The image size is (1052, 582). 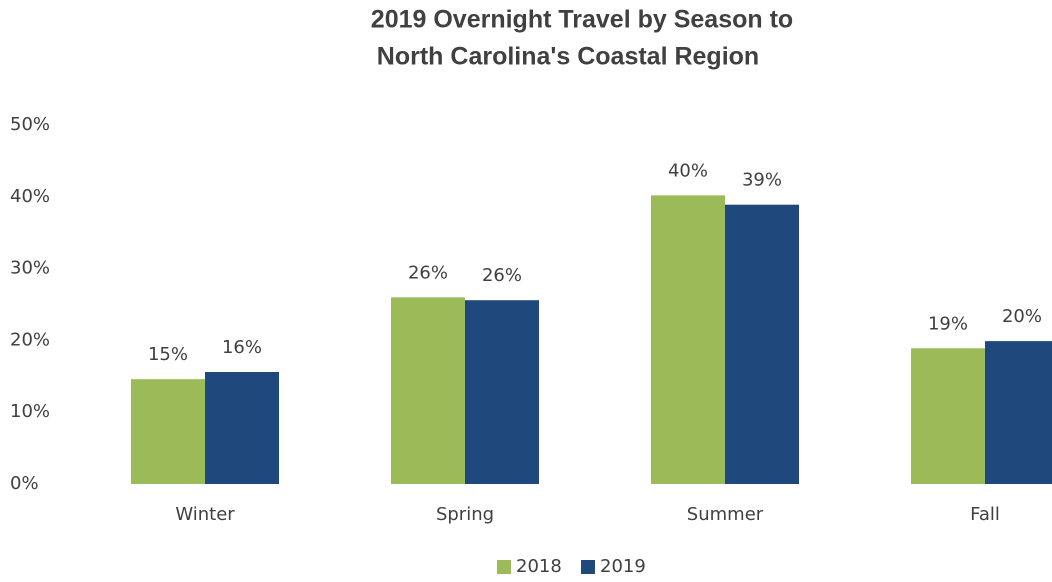 What do you see at coordinates (205, 514) in the screenshot?
I see `x-tick-label: Winter` at bounding box center [205, 514].